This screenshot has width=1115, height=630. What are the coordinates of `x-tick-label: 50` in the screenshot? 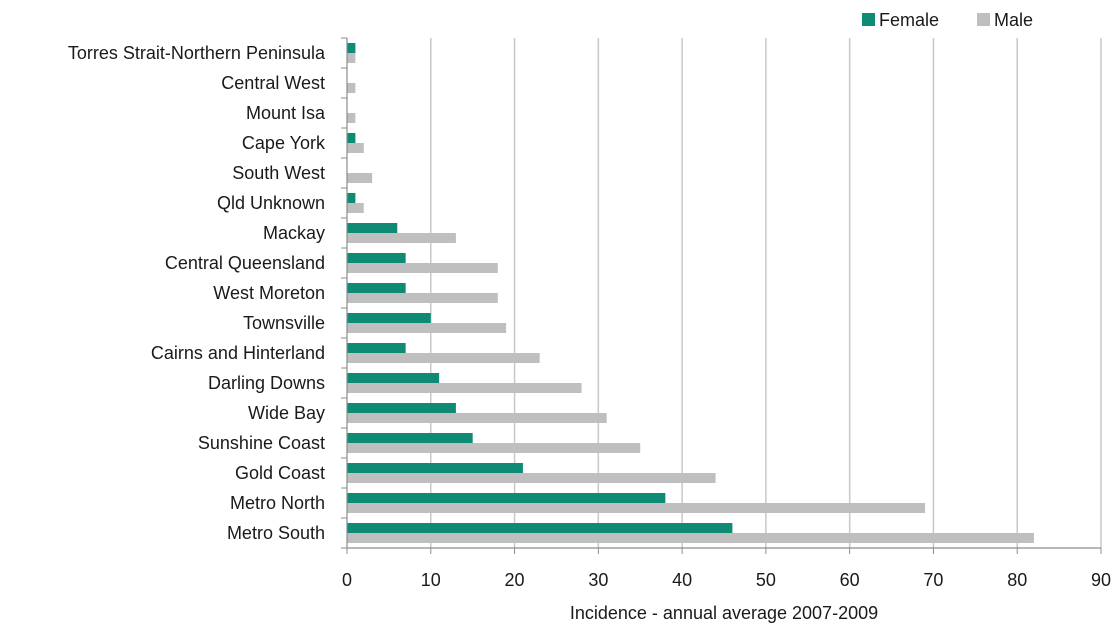 It's located at (766, 580).